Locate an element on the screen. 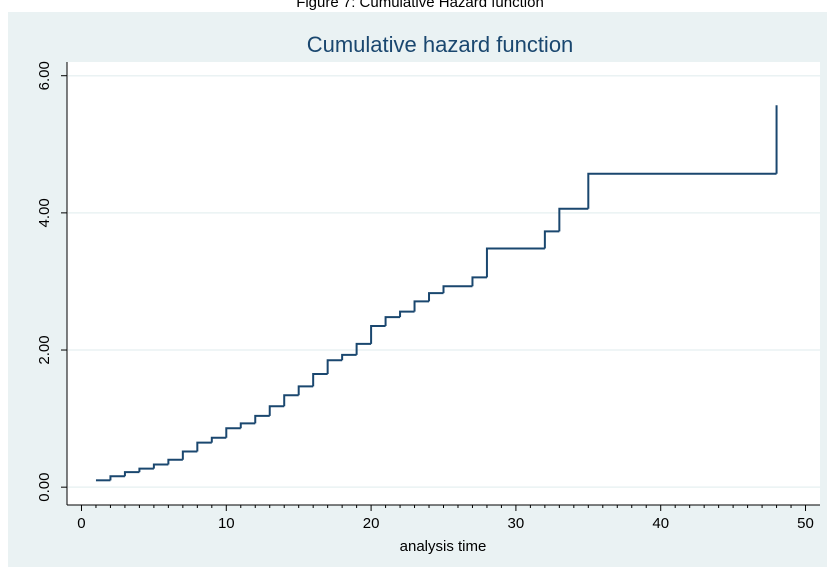  x-axis-label: analysis time is located at coordinates (443, 546).